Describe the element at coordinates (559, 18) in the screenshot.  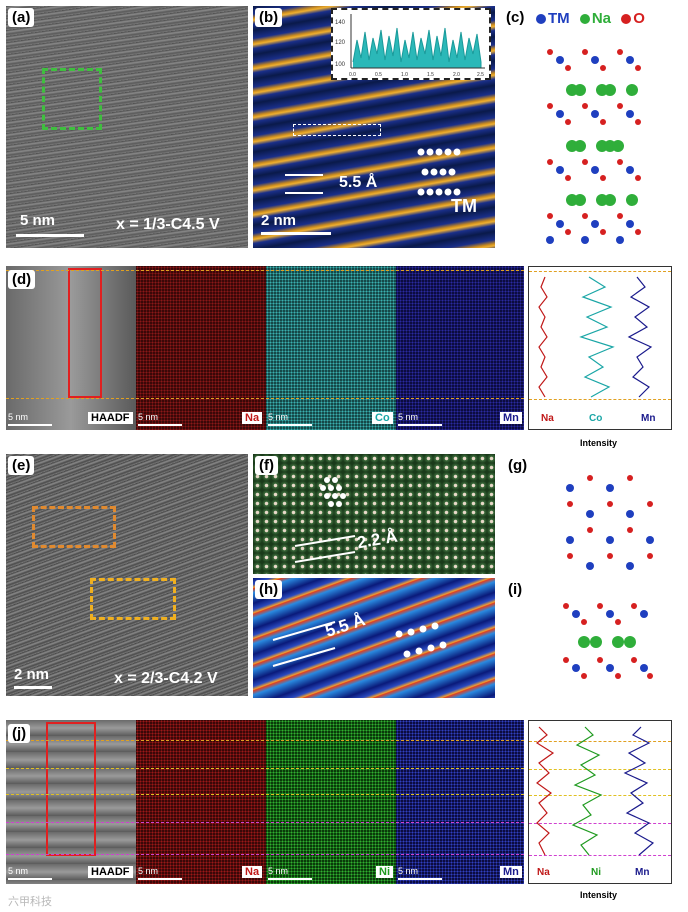
I see `legend-tm: TM` at that location.